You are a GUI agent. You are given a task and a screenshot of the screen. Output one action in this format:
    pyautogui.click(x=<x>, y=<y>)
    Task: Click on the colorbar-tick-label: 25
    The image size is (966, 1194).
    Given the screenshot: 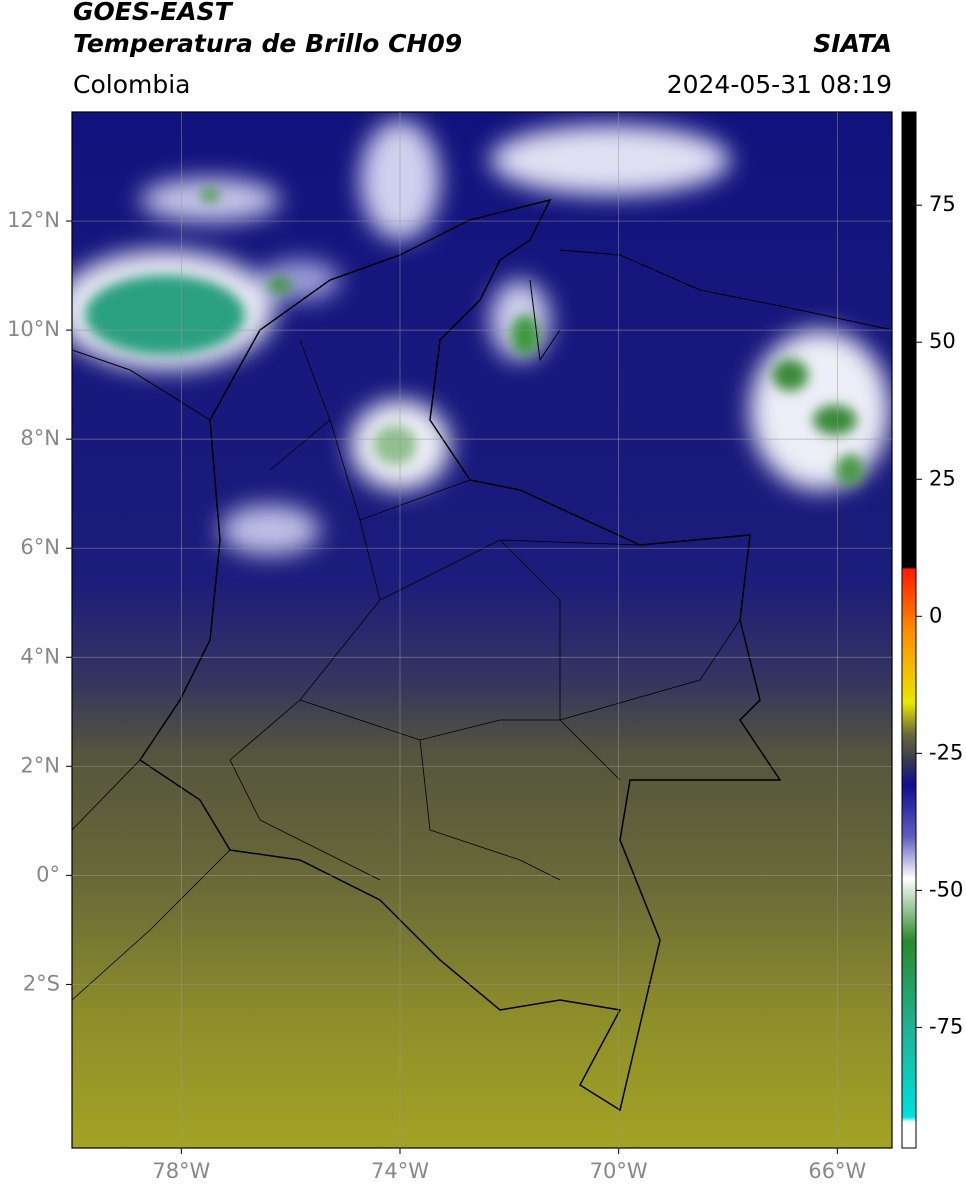 What is the action you would take?
    pyautogui.click(x=942, y=478)
    